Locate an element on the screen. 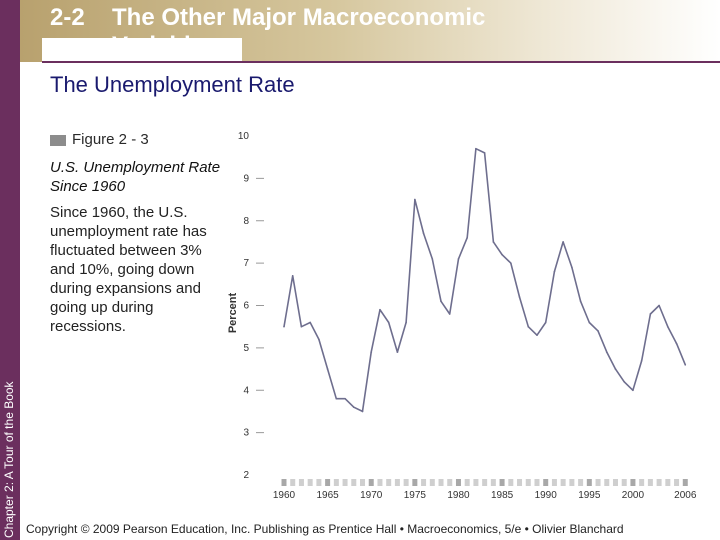 The height and width of the screenshot is (540, 720). x-tick-label: 1995 is located at coordinates (589, 495).